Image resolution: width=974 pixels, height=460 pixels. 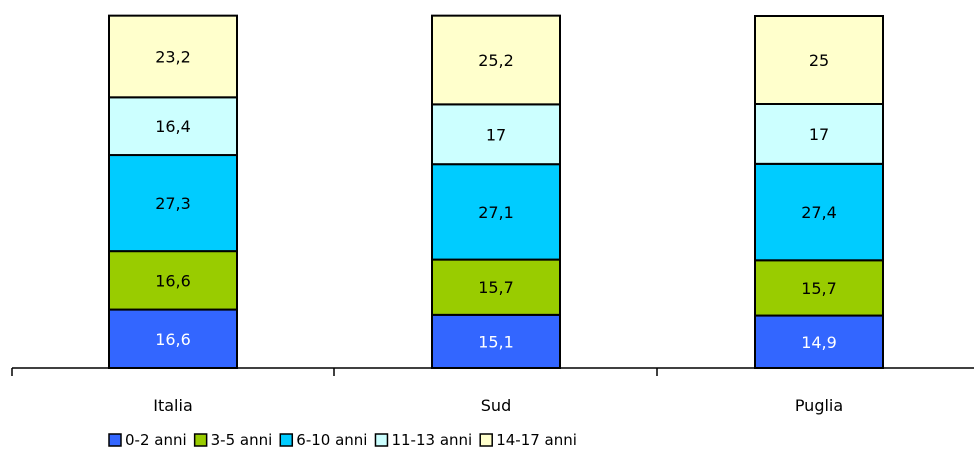 What do you see at coordinates (173, 203) in the screenshot?
I see `data-label-italia-6-10-anni: 27,3` at bounding box center [173, 203].